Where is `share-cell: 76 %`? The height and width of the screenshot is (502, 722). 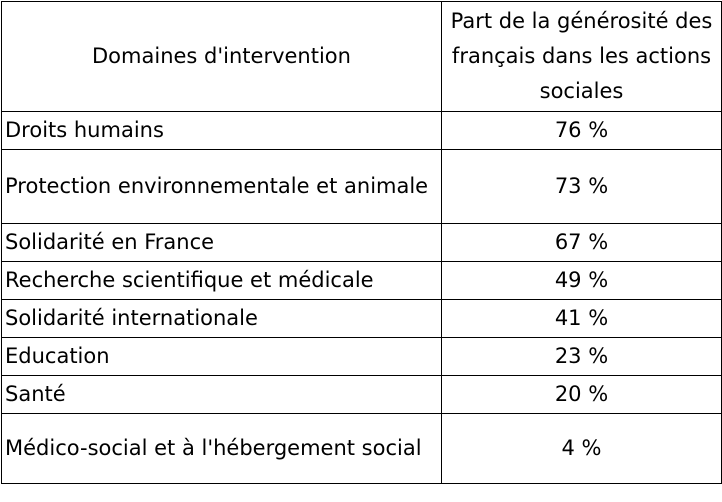 share-cell: 76 % is located at coordinates (581, 130).